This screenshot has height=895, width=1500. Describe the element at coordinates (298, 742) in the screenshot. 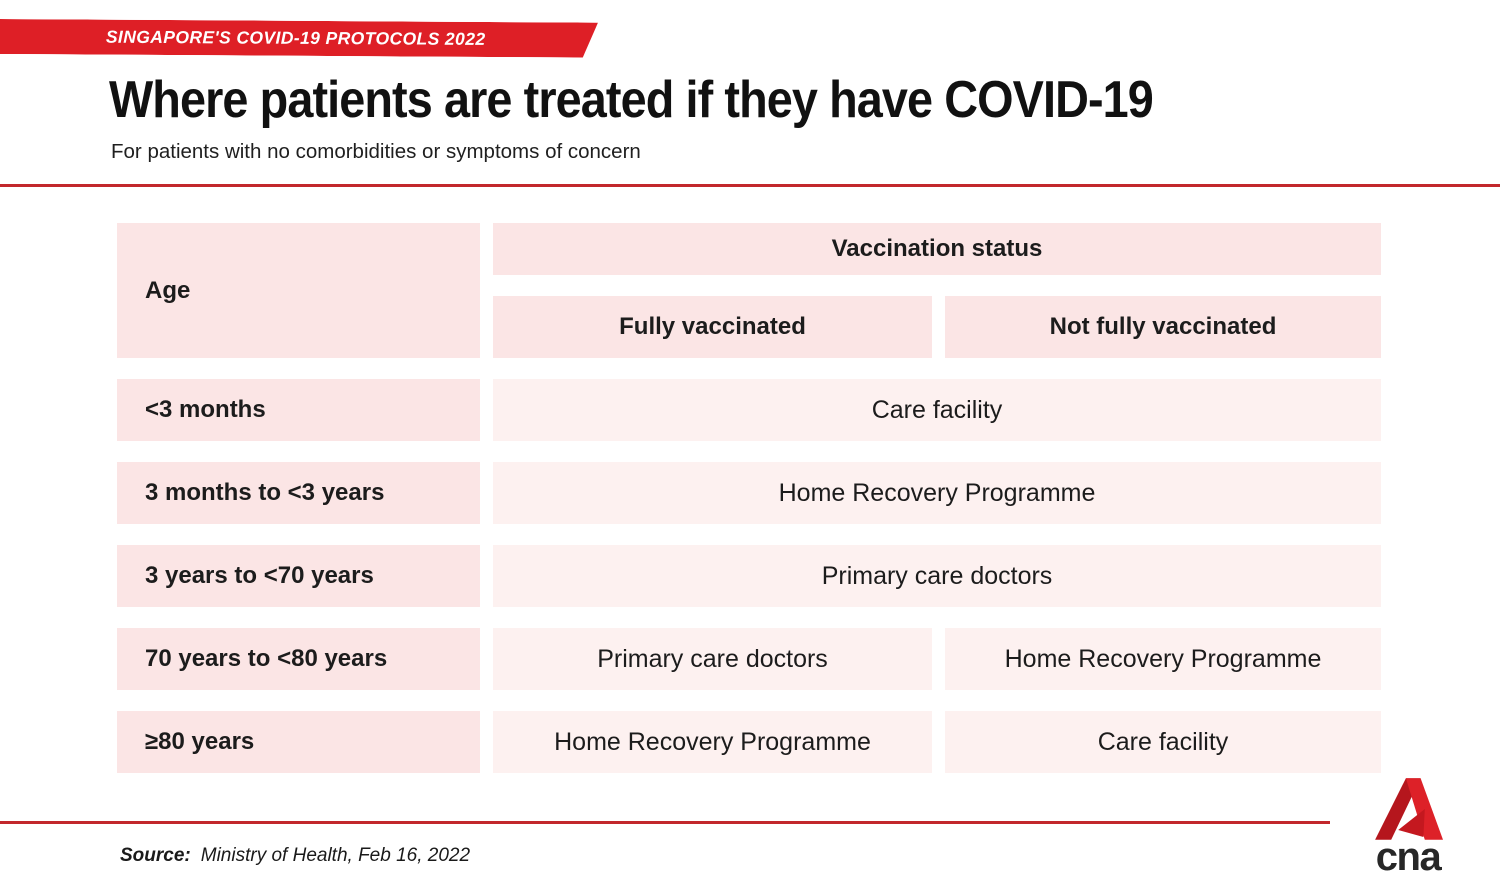

I see `row-label-80-years-plus: ≥80 years` at that location.